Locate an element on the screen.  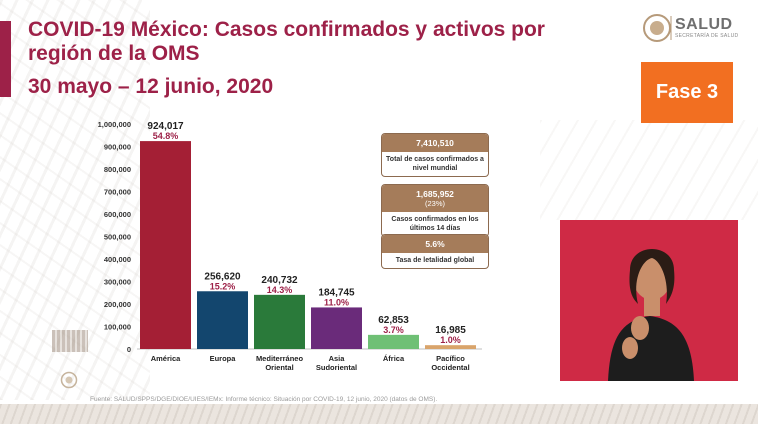
info-box-lethality-value: 5.6% is located at coordinates (435, 244).